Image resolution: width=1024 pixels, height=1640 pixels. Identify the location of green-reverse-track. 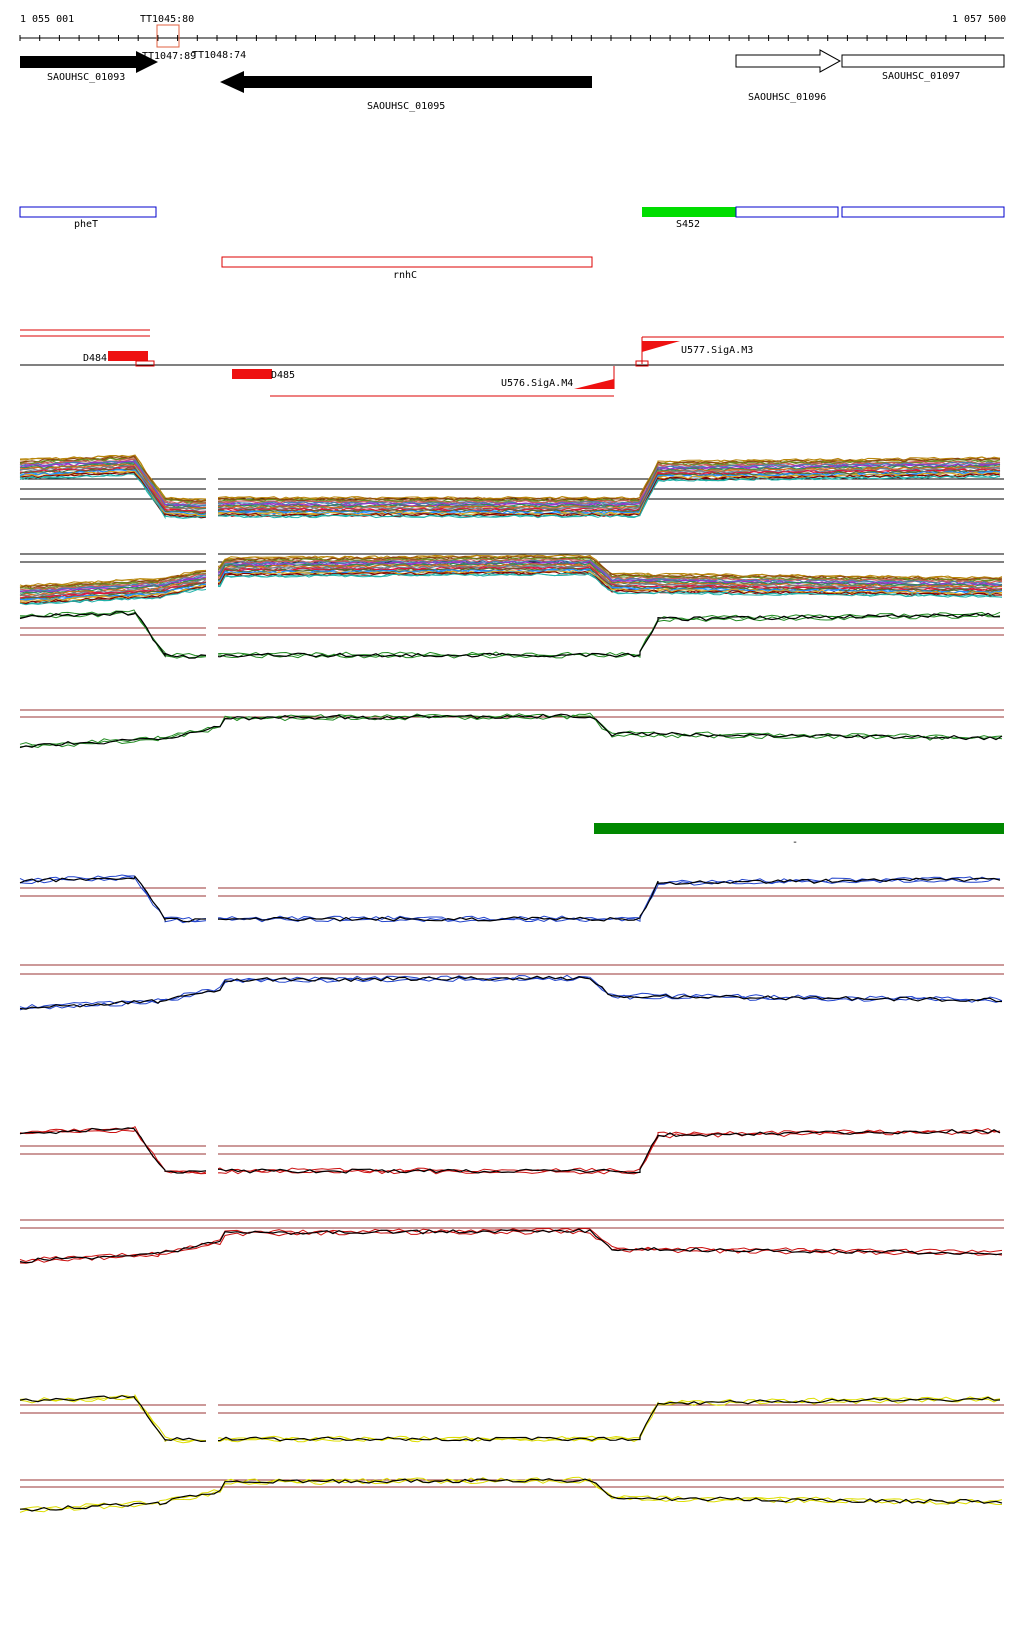
(511, 729).